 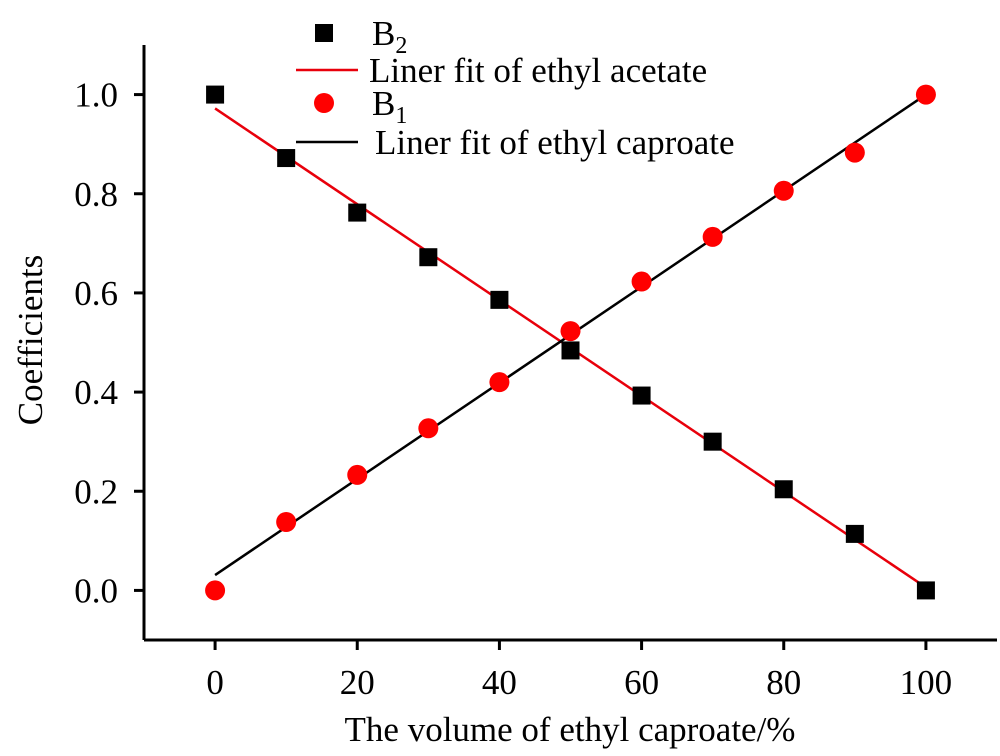 What do you see at coordinates (579, 671) in the screenshot?
I see `x-ticks: 0 20 40 60 80 100` at bounding box center [579, 671].